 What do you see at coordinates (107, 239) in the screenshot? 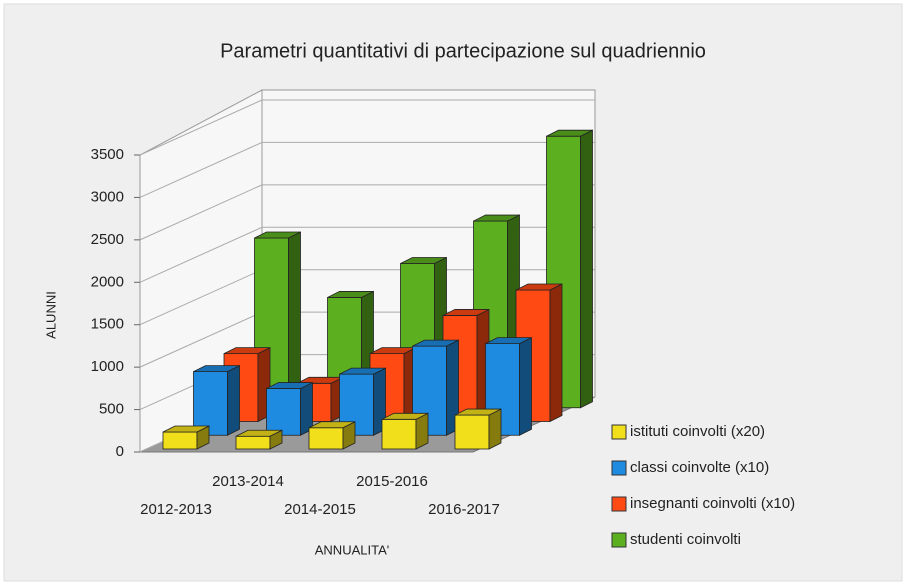
I see `y-tick-label: 2500` at bounding box center [107, 239].